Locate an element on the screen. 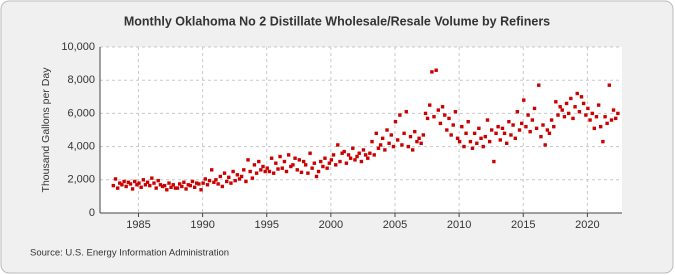  x-tick-label: 2015 is located at coordinates (523, 225).